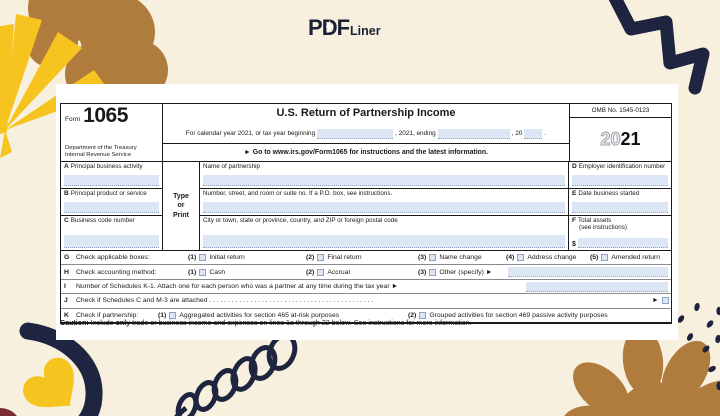 This screenshot has height=416, width=720. What do you see at coordinates (384, 241) in the screenshot?
I see `city-state-zip-field` at bounding box center [384, 241].